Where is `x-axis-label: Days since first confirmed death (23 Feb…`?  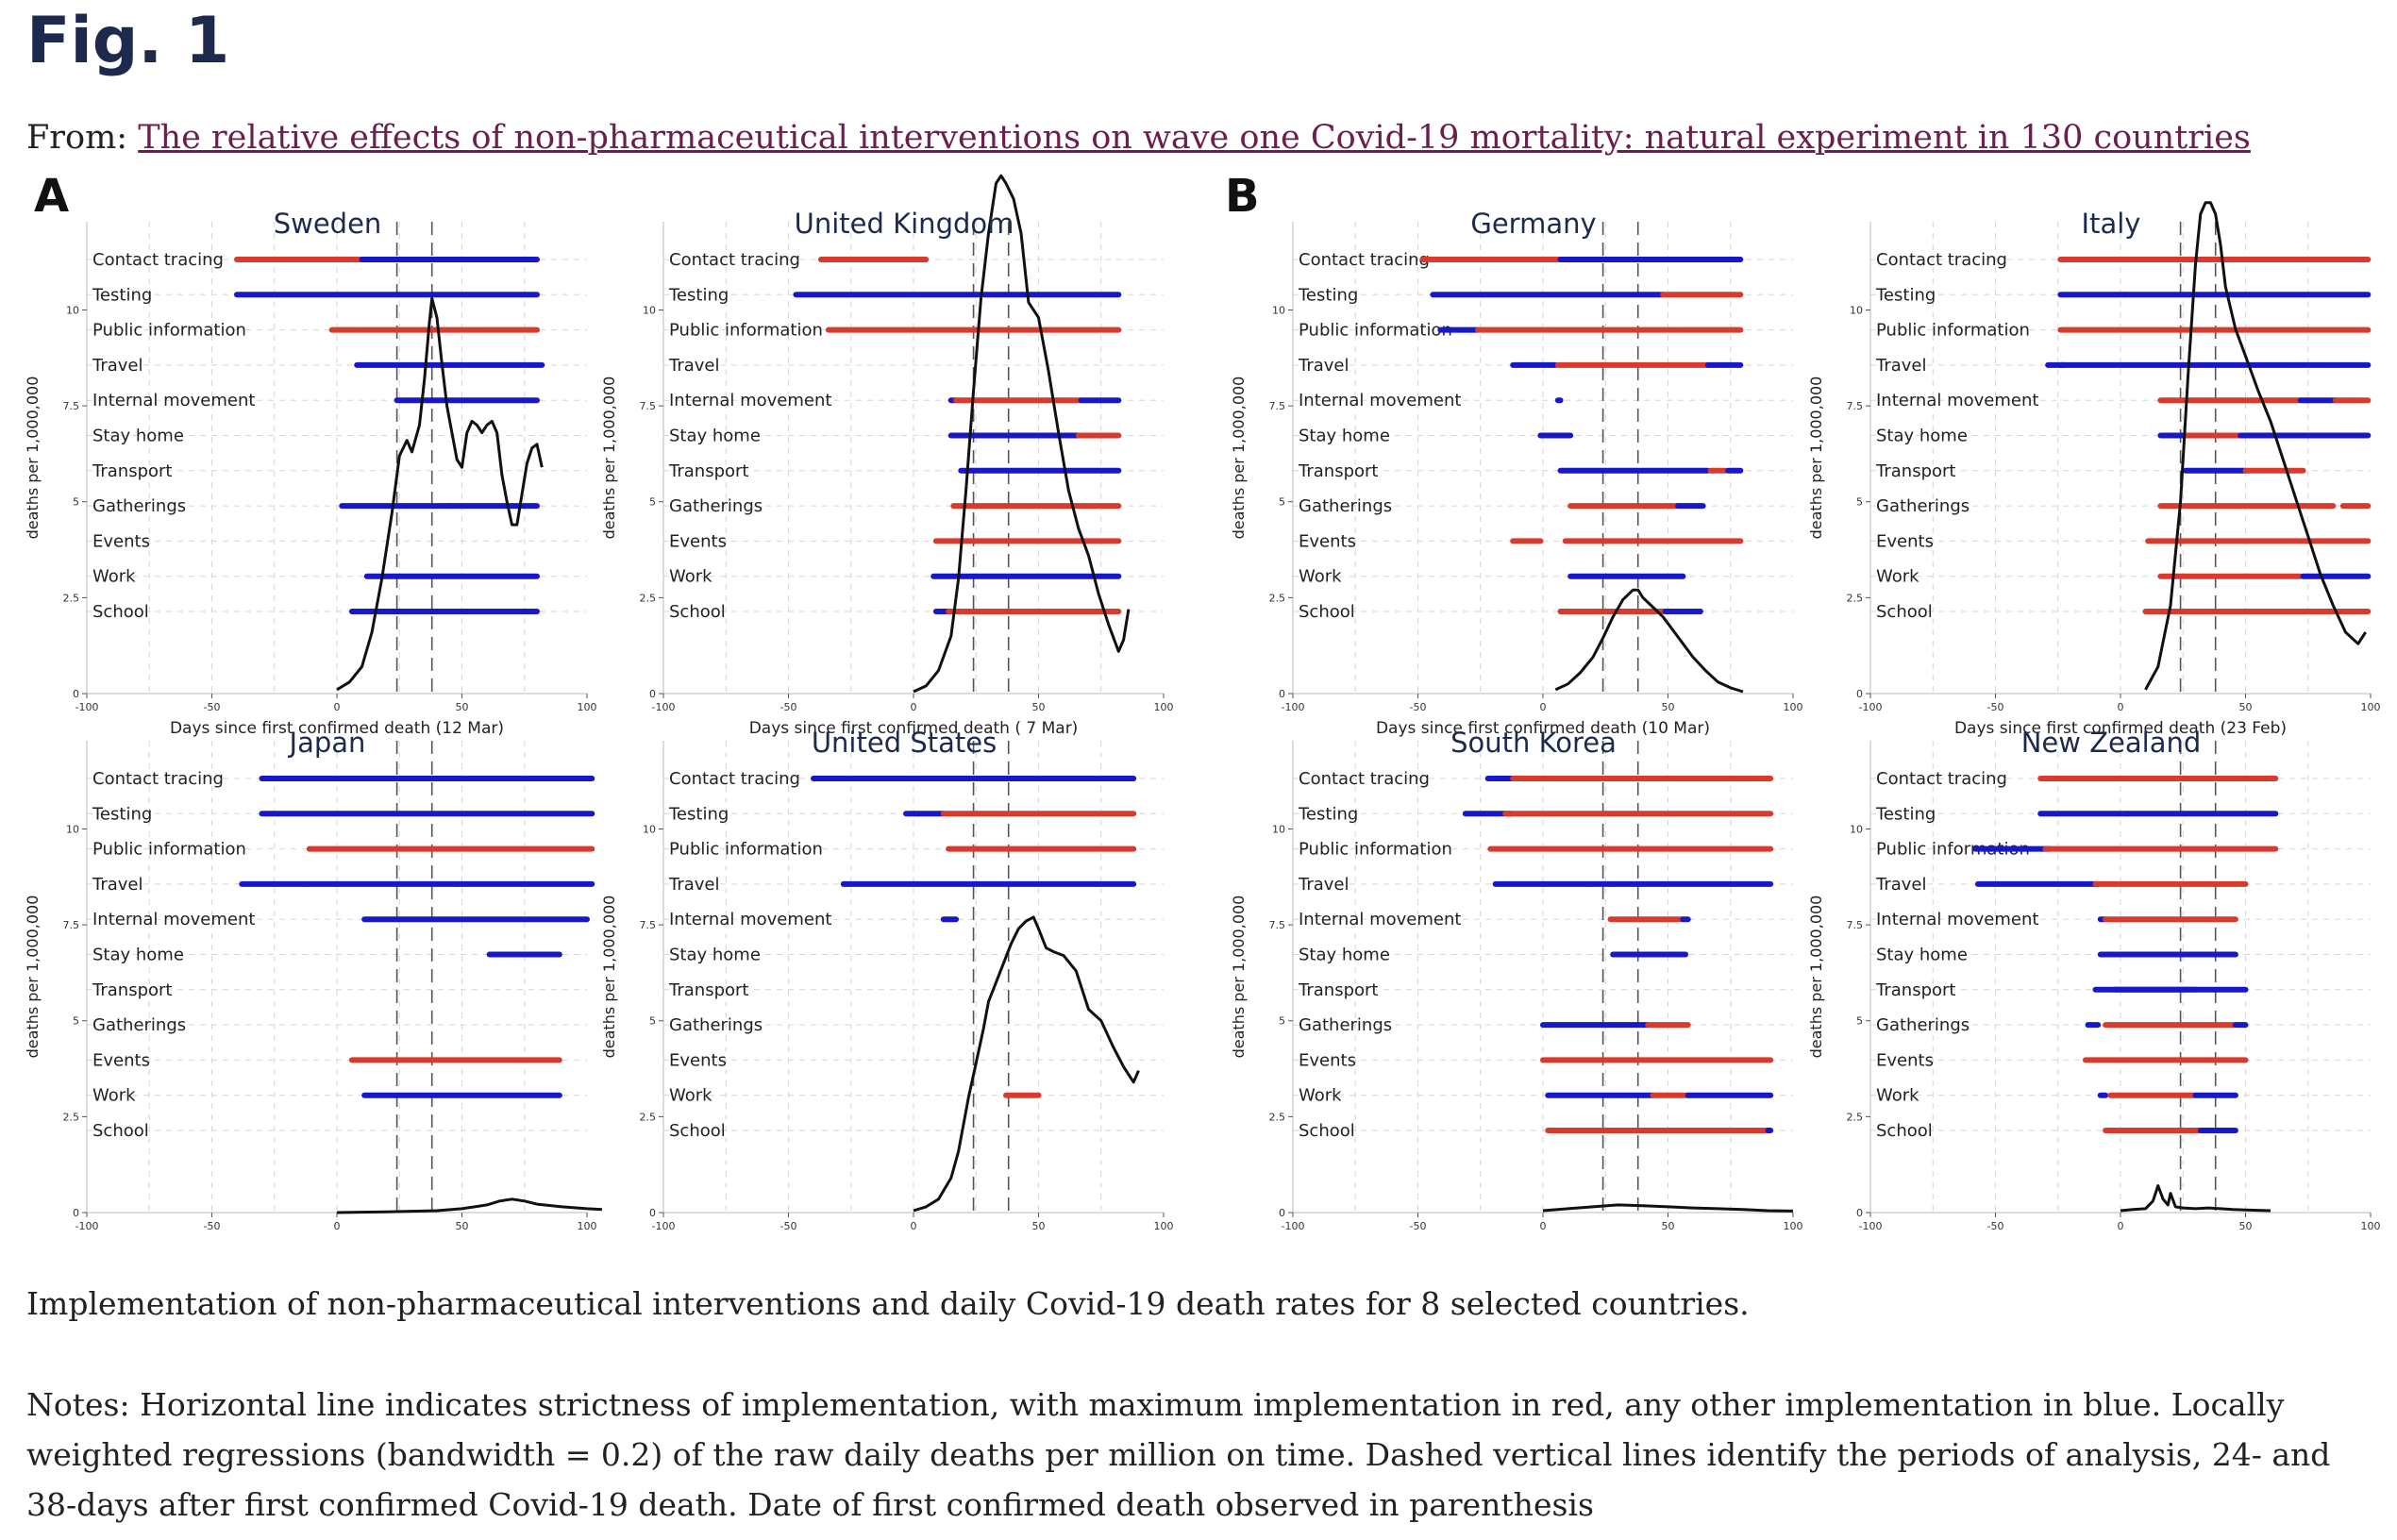 x-axis-label: Days since first confirmed death (23 Feb… is located at coordinates (2120, 728).